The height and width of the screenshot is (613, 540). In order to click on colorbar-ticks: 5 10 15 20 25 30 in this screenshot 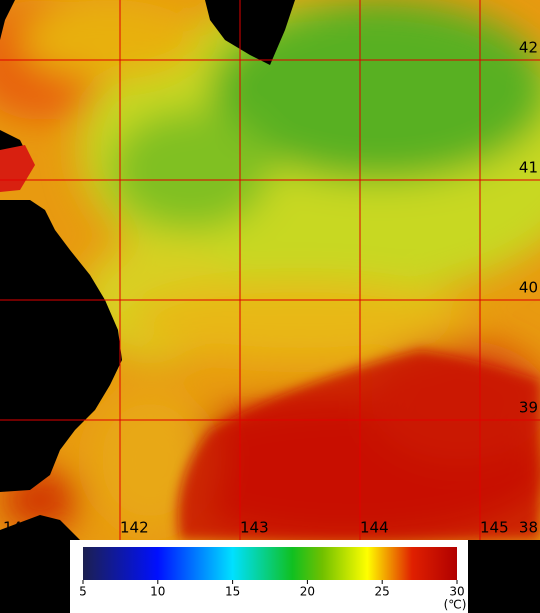, I will do `click(272, 589)`.